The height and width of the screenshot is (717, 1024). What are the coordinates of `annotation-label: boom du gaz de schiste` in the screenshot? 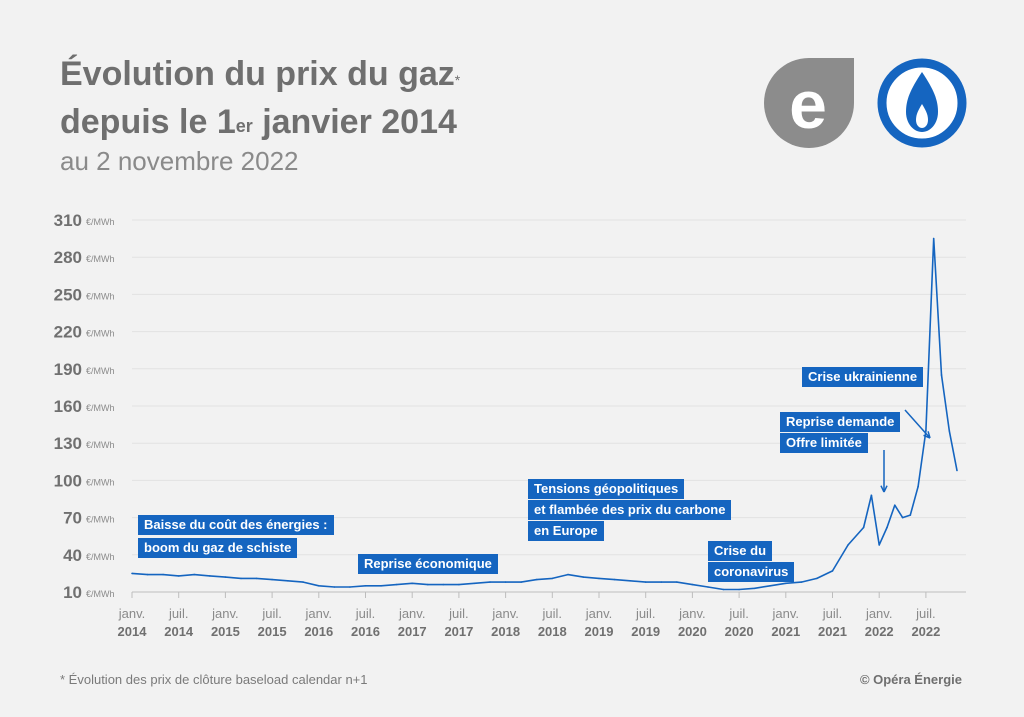 It's located at (218, 548).